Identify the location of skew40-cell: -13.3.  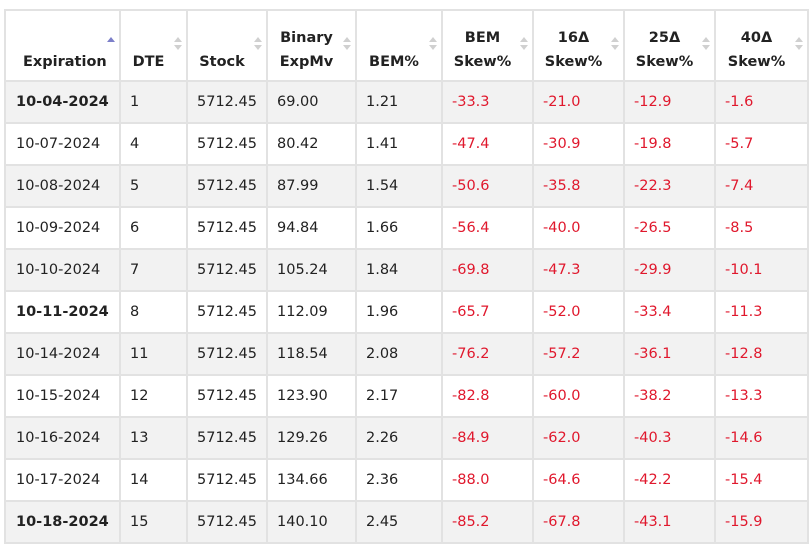
(761, 396).